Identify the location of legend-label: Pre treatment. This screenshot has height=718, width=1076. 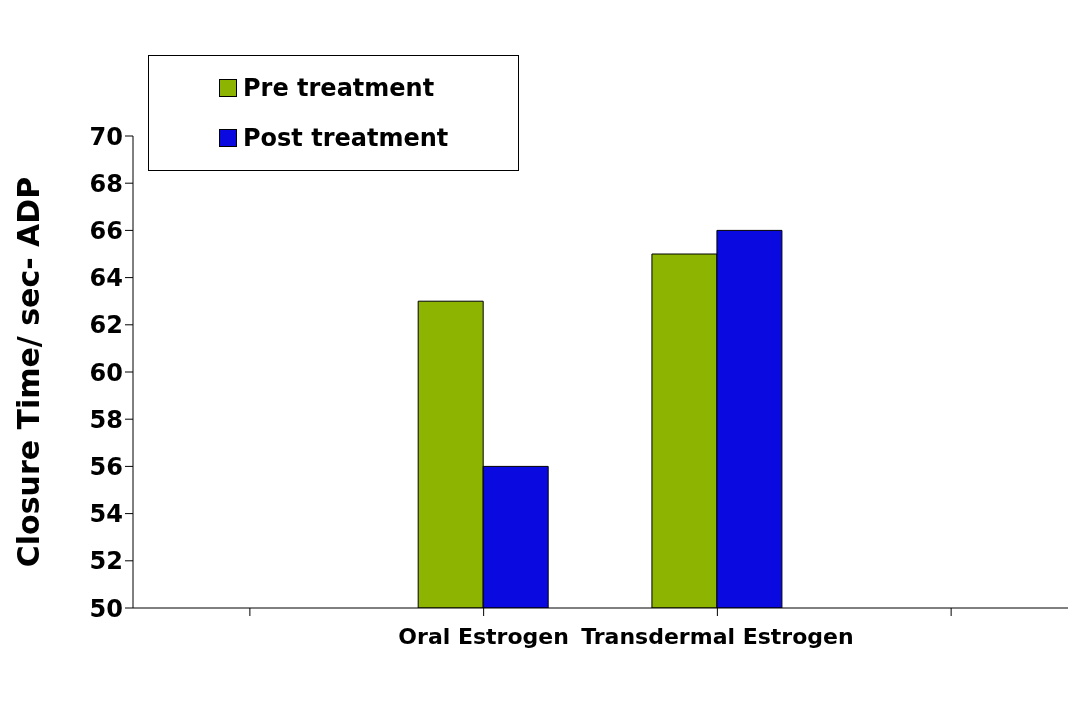
(339, 88).